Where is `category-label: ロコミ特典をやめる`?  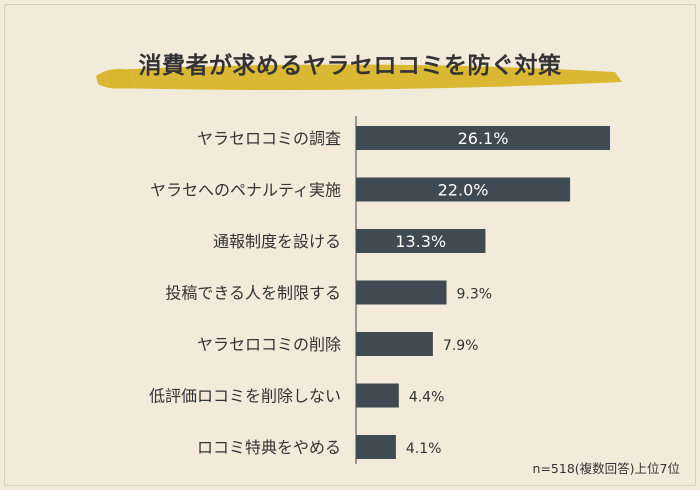
category-label: ロコミ特典をやめる is located at coordinates (269, 447).